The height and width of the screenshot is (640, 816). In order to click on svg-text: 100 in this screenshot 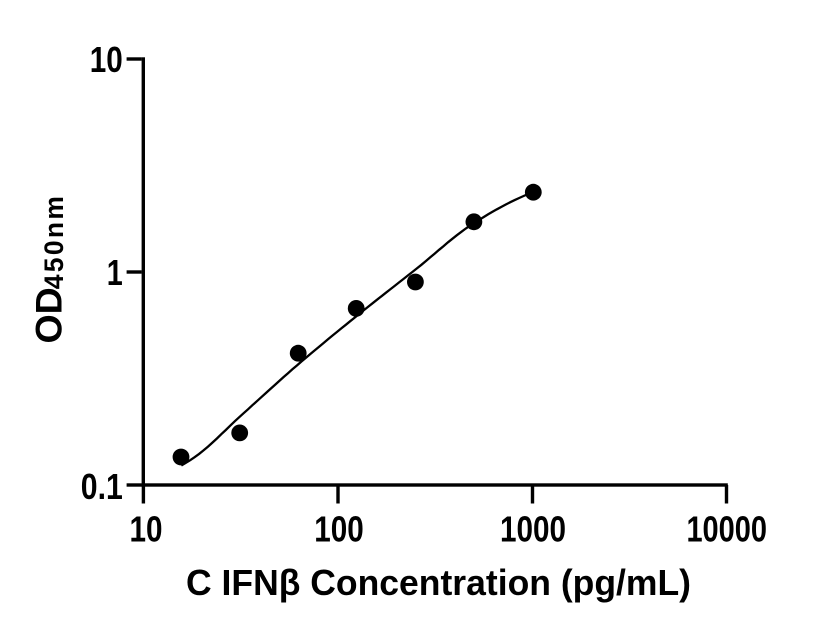, I will do `click(339, 529)`.